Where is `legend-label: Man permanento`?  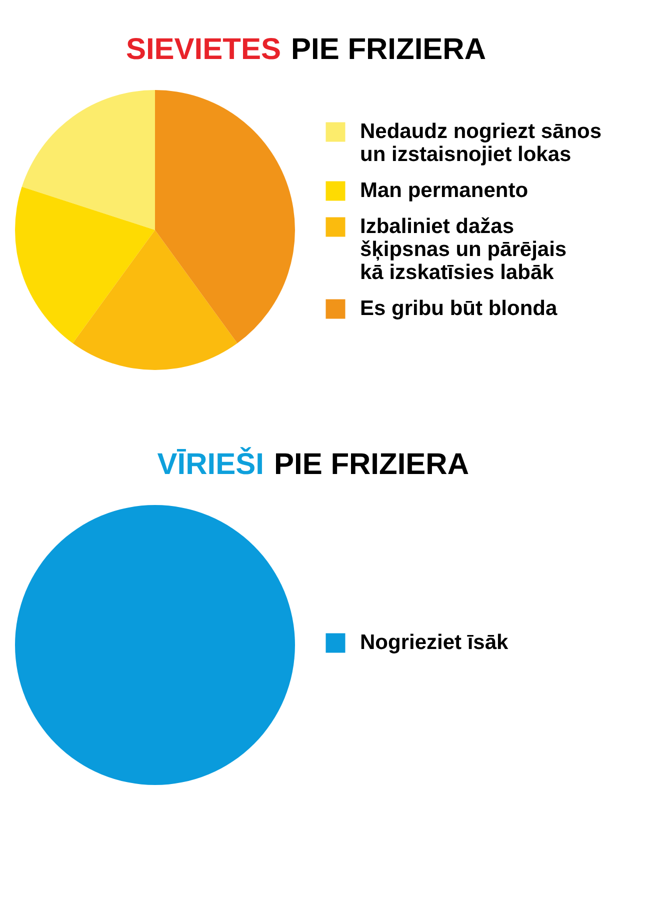
legend-label: Man permanento is located at coordinates (444, 190).